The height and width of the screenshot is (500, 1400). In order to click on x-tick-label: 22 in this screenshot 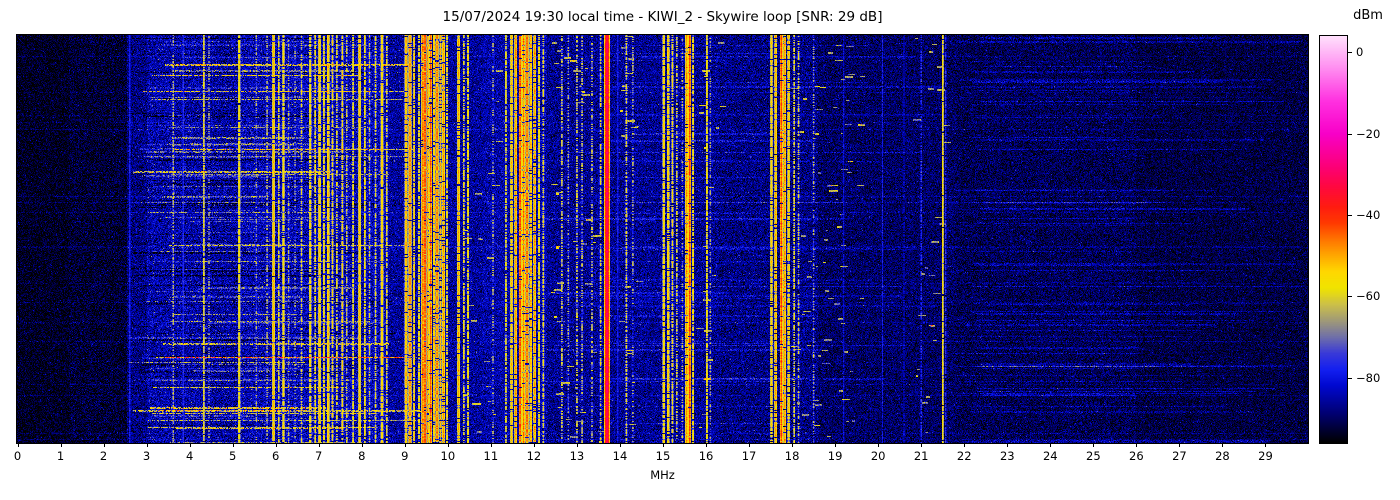, I will do `click(964, 456)`.